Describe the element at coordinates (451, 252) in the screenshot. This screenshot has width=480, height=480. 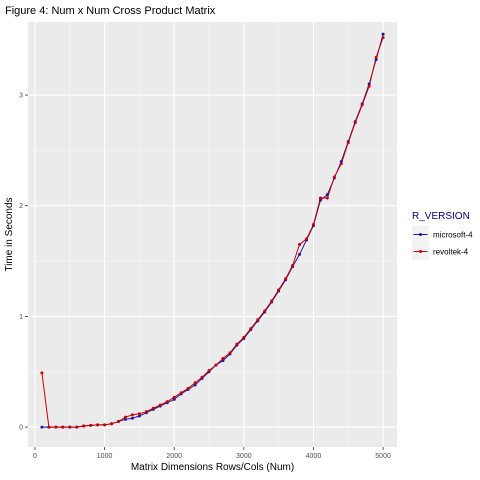
I see `legend-label: revoltek-4` at that location.